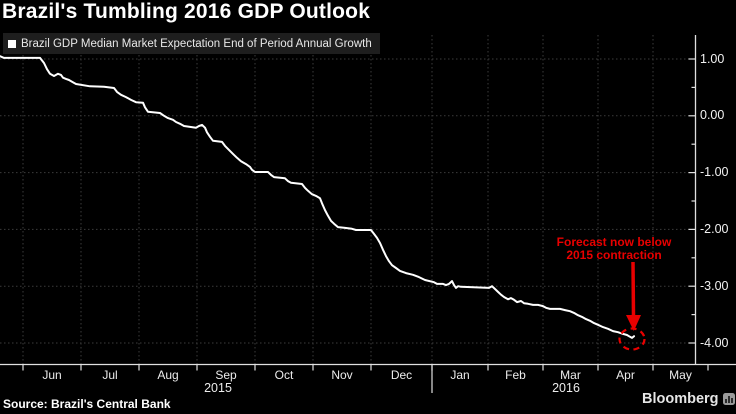  I want to click on source-text: Source: Brazil's Central Bank, so click(87, 404).